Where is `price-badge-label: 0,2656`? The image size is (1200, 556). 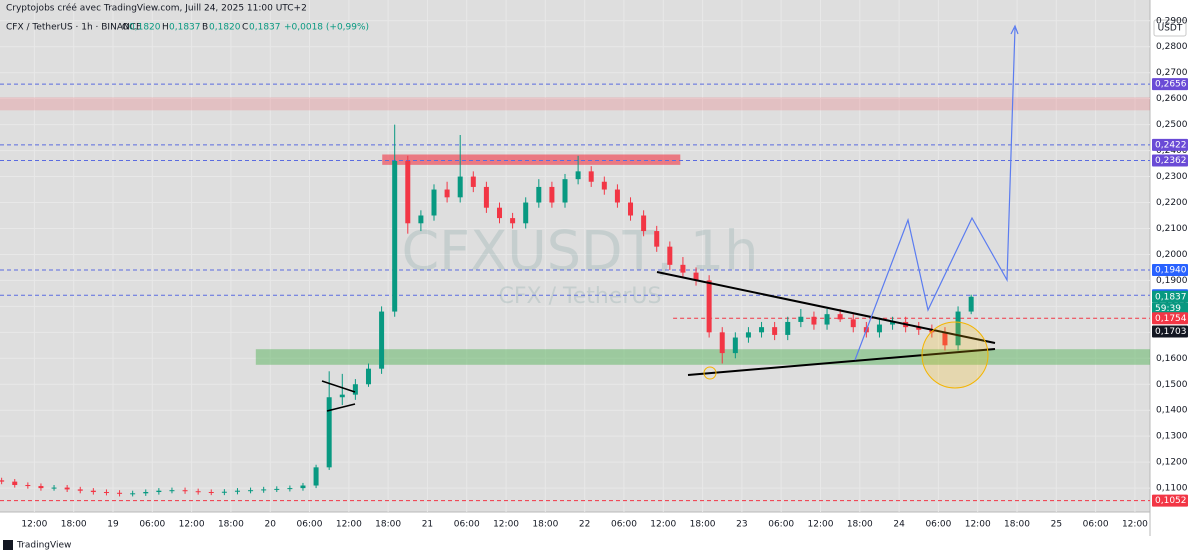
price-badge-label: 0,2656 is located at coordinates (1171, 85).